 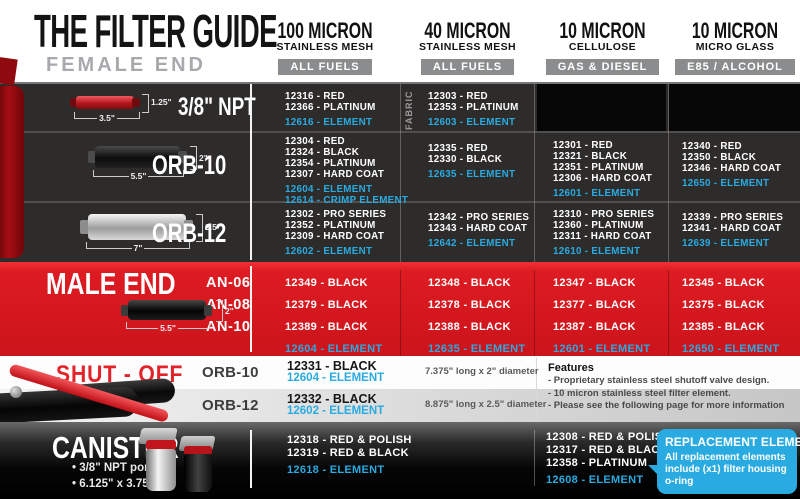 What do you see at coordinates (732, 47) in the screenshot?
I see `column-header-10-micron-micro-glass: 10 MICRON MICRO GLASS E85 / ALCOHOL` at bounding box center [732, 47].